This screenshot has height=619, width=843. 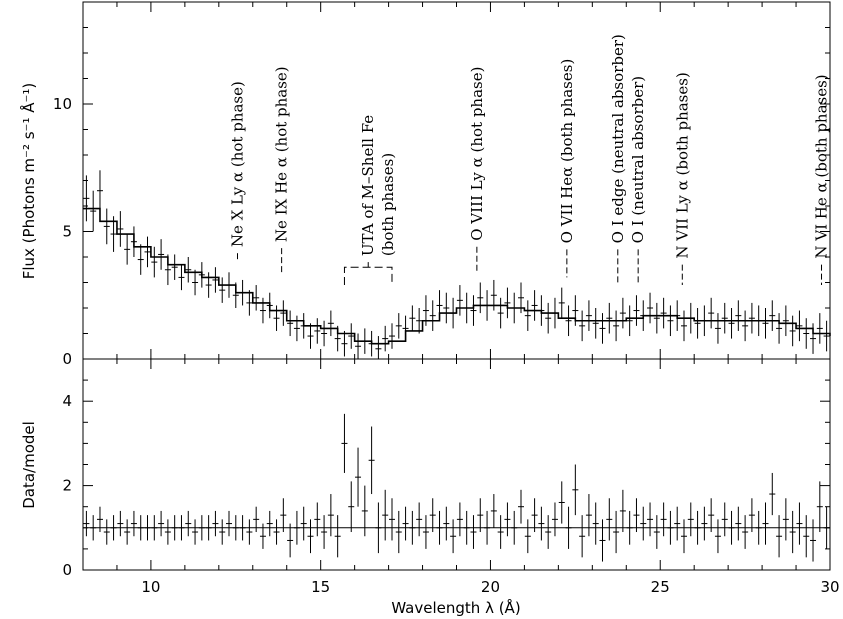 I want to click on annotation-label: O I edge (neutral absorber), so click(x=618, y=138).